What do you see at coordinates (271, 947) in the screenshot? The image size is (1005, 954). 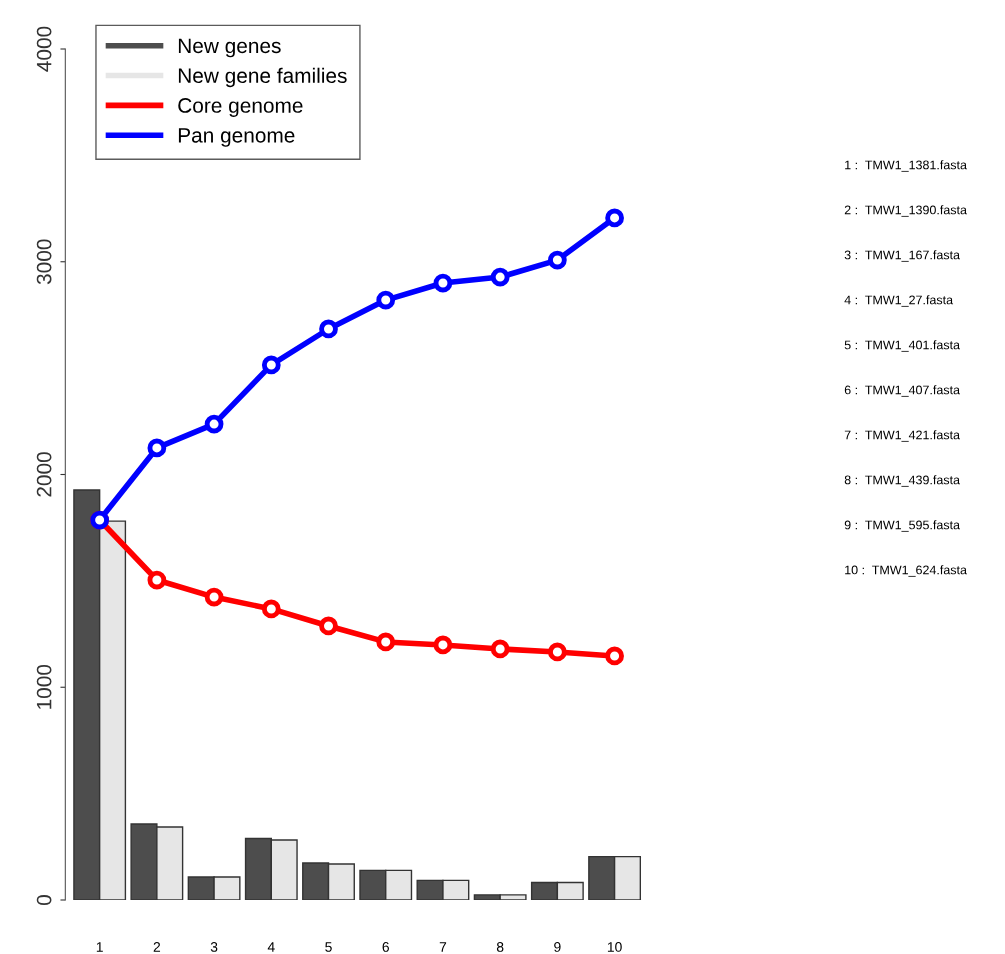 I see `x-tick-label: 4` at bounding box center [271, 947].